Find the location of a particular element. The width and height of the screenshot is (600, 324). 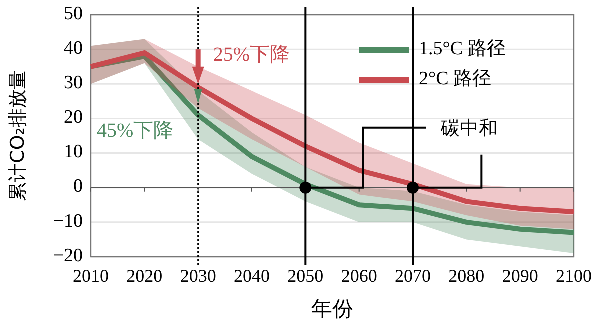

x-tick-label: 2010 is located at coordinates (91, 276).